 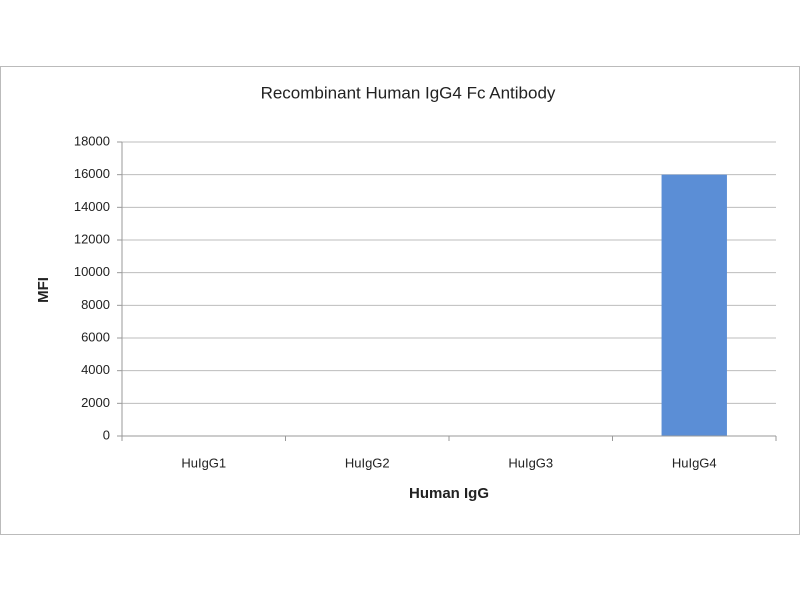 What do you see at coordinates (530, 462) in the screenshot?
I see `x-tick-label: HuIgG3` at bounding box center [530, 462].